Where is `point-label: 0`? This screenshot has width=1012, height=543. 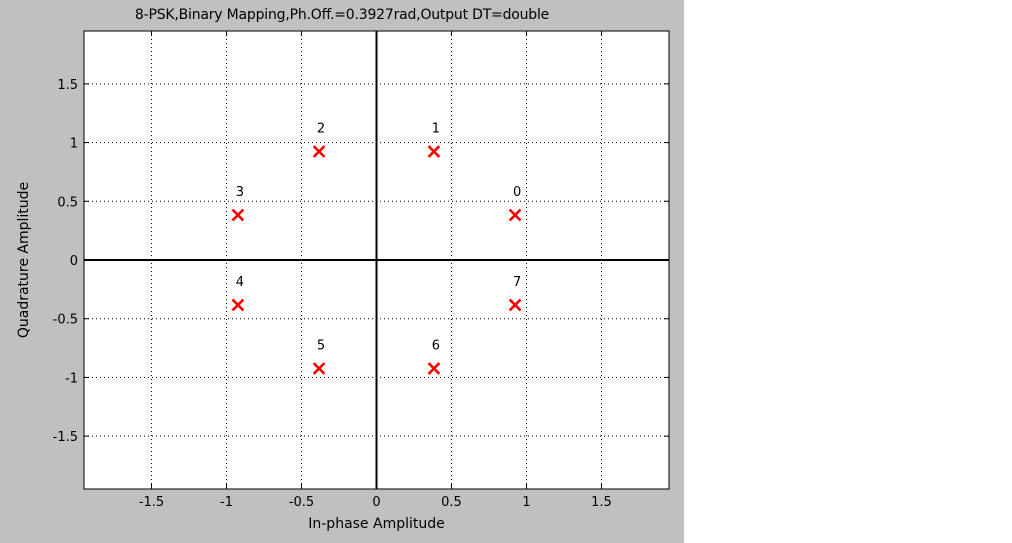 point-label: 0 is located at coordinates (517, 192).